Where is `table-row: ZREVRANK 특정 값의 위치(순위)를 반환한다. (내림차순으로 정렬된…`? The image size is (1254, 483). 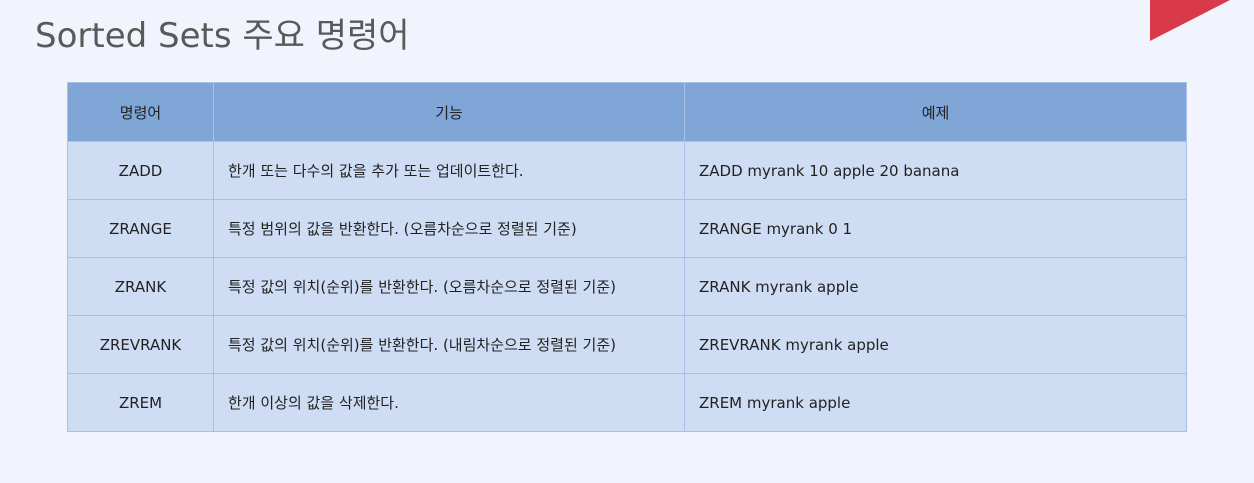 table-row: ZREVRANK 특정 값의 위치(순위)를 반환한다. (내림차순으로 정렬된… is located at coordinates (627, 344).